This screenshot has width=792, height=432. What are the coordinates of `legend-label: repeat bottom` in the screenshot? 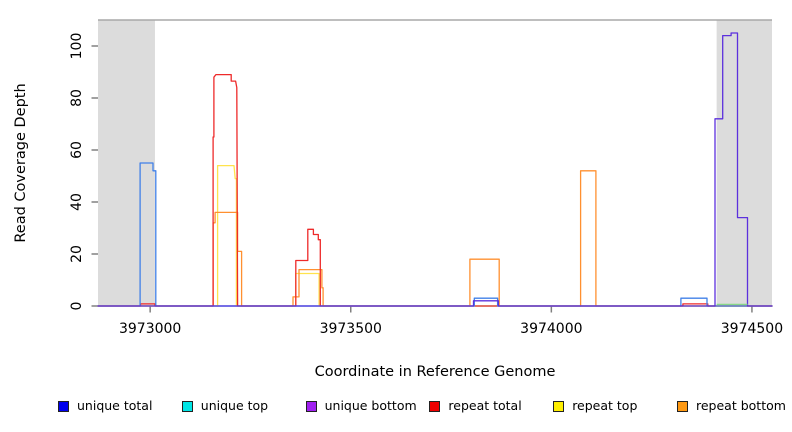 It's located at (741, 405).